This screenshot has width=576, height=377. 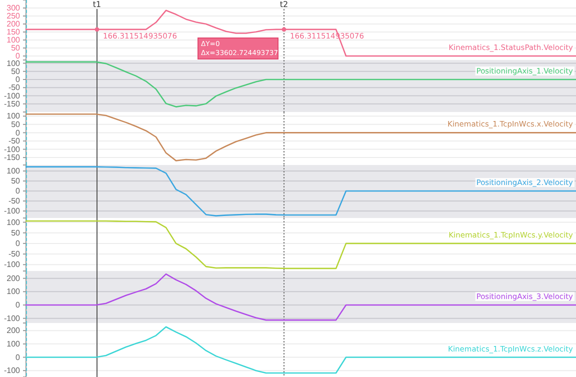 What do you see at coordinates (13, 16) in the screenshot?
I see `y-tick-label: 250` at bounding box center [13, 16].